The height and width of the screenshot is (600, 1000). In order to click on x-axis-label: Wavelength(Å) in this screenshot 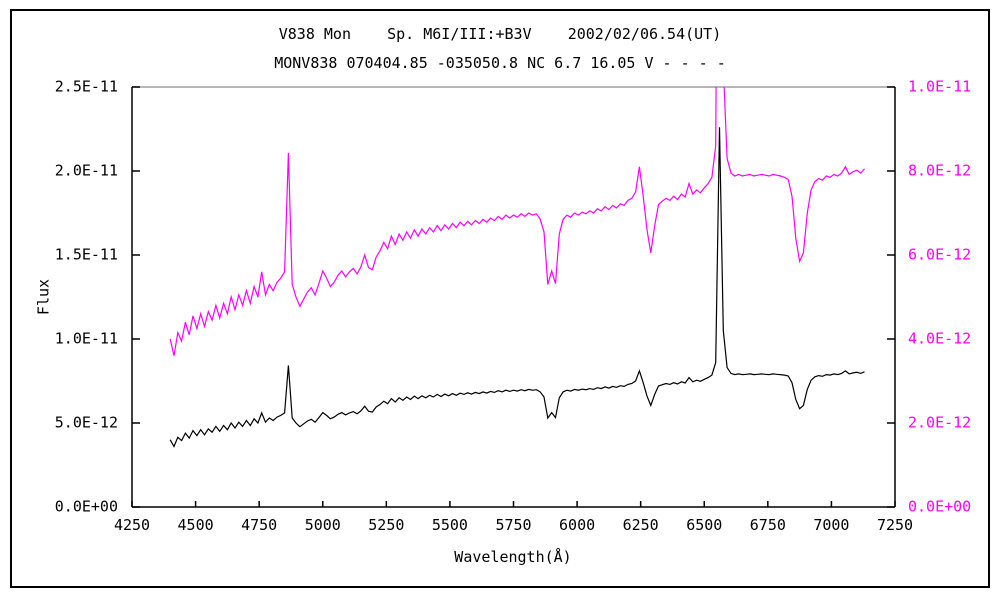, I will do `click(513, 557)`.